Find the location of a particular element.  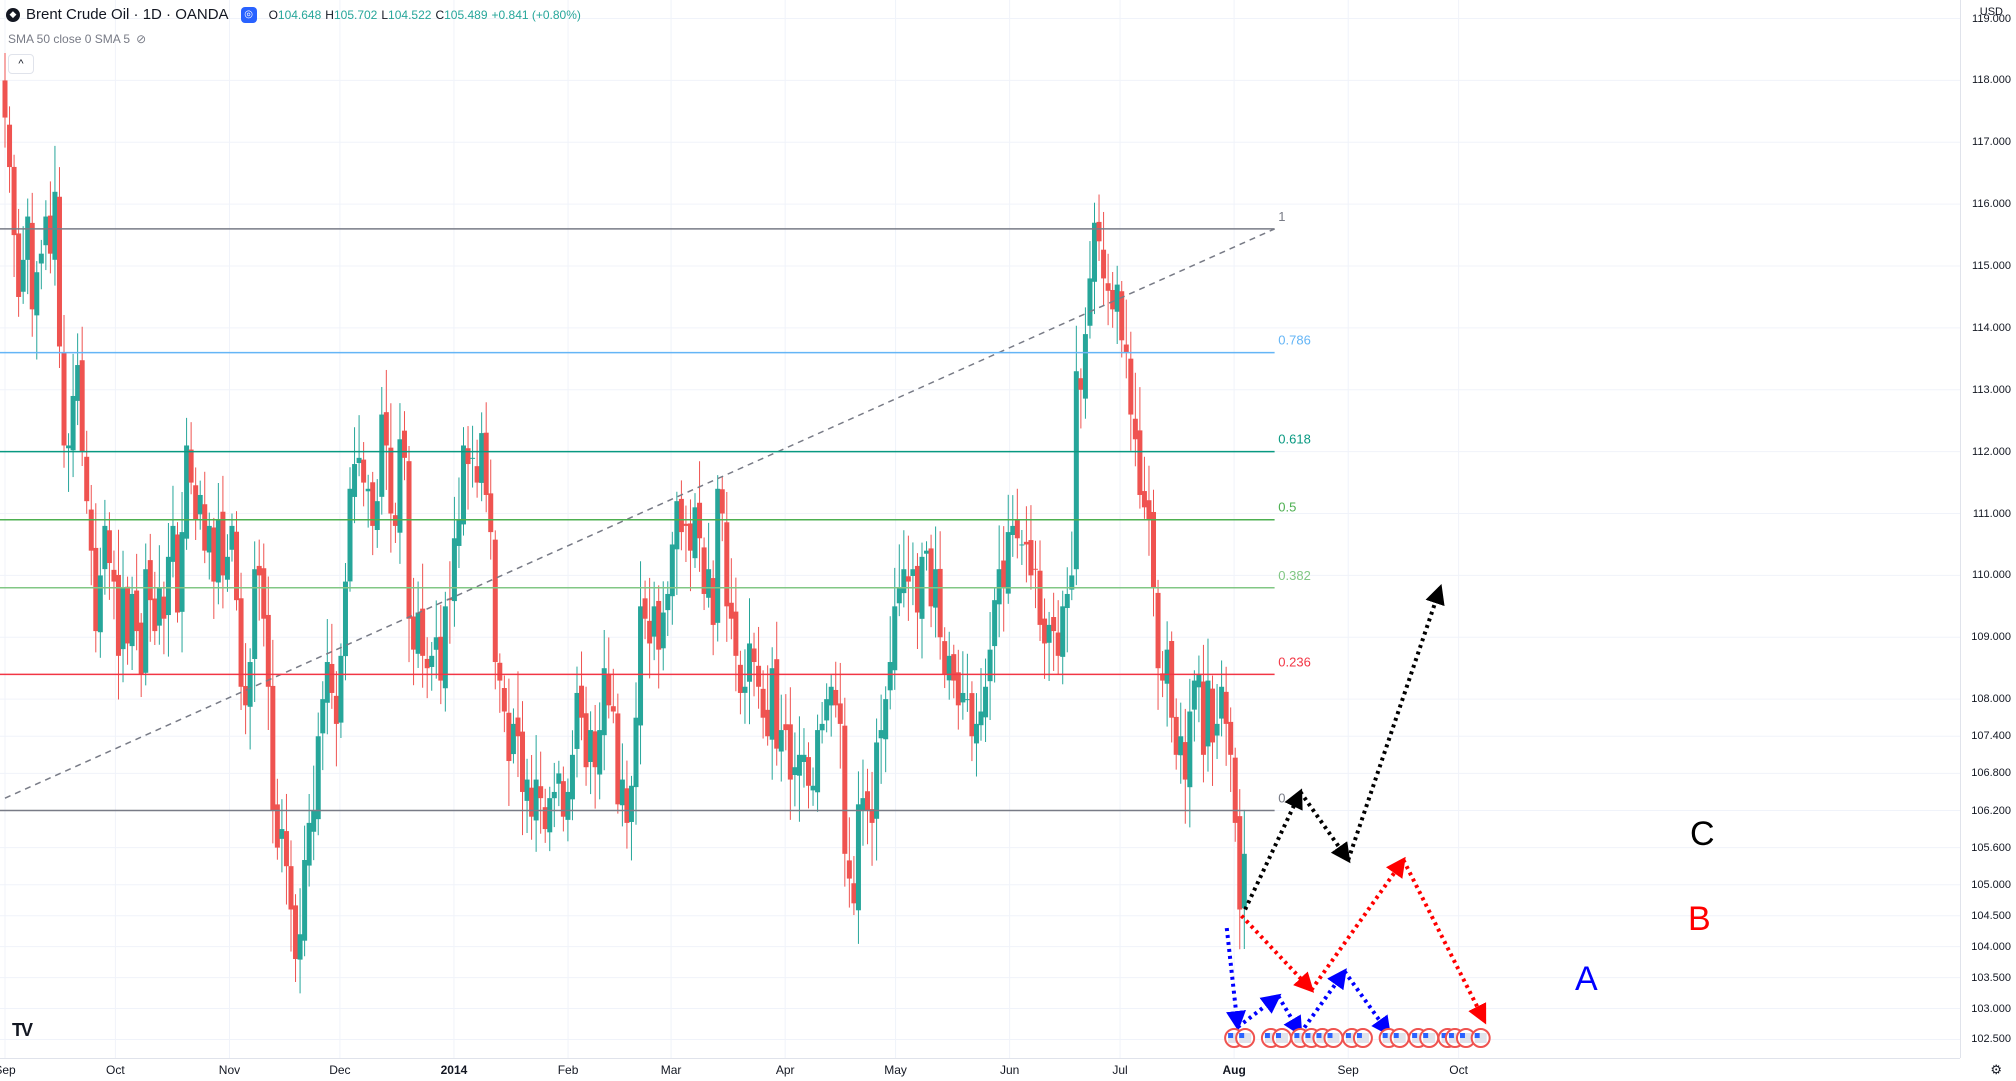

ohlc-label: L is located at coordinates (385, 14).